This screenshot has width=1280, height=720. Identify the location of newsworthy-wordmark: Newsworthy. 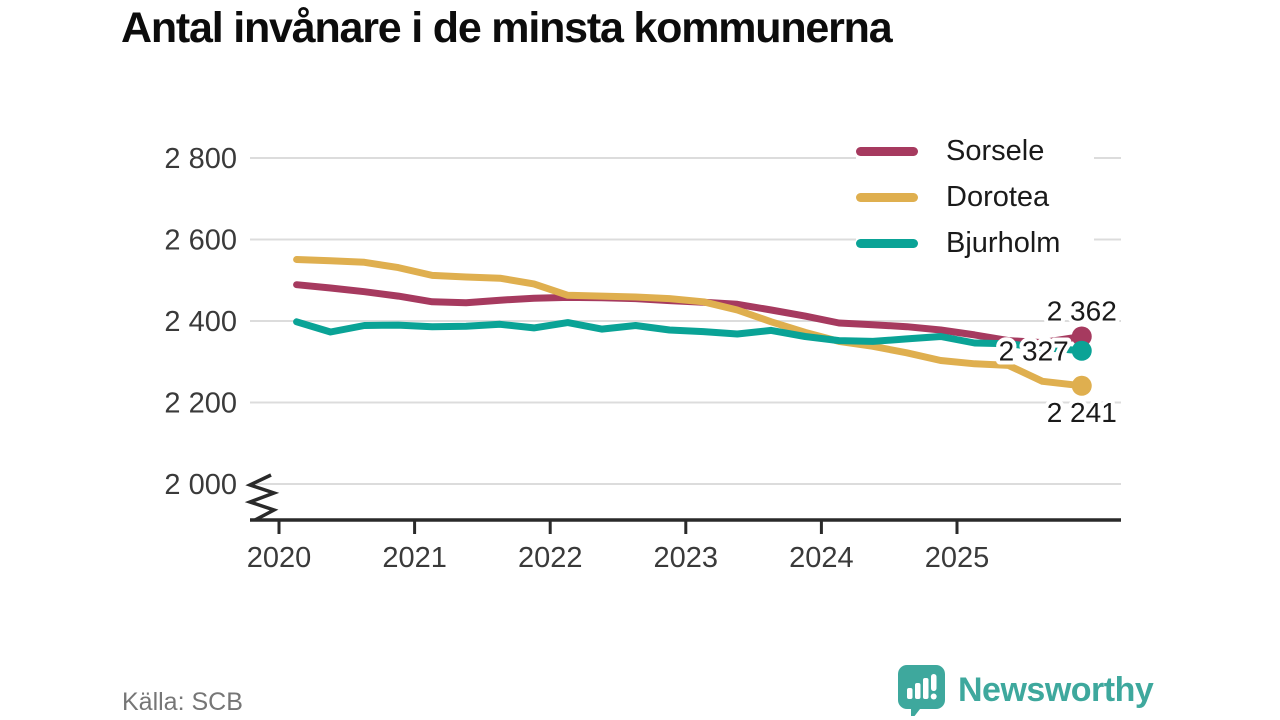
(1056, 689).